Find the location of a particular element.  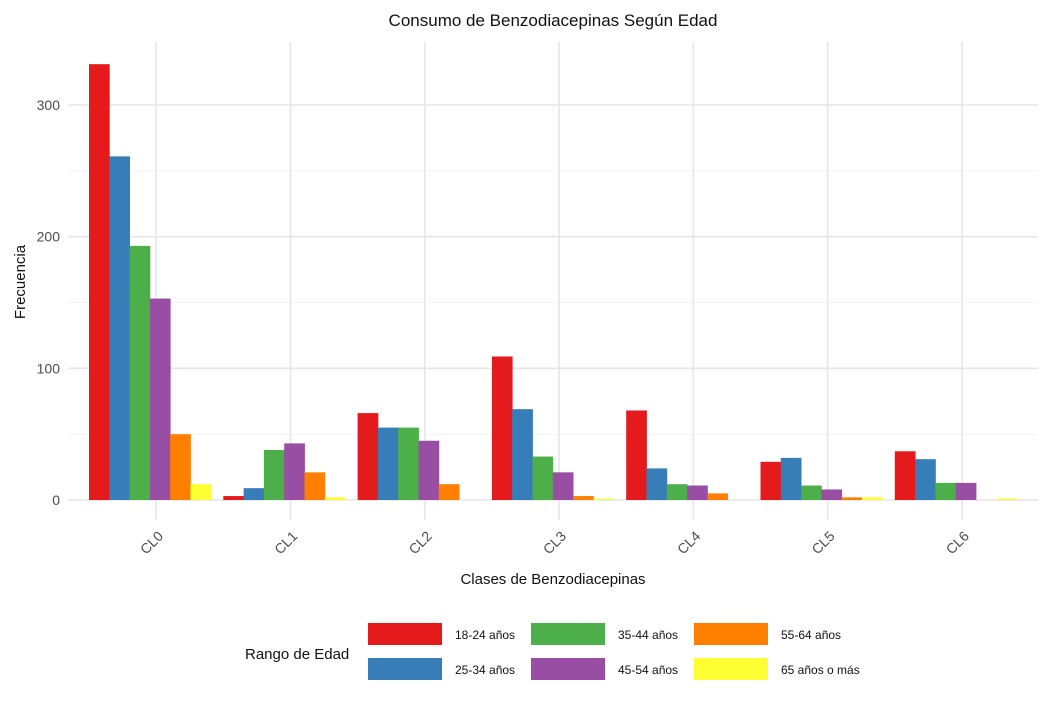

x-tick-label: CL4 is located at coordinates (689, 543).